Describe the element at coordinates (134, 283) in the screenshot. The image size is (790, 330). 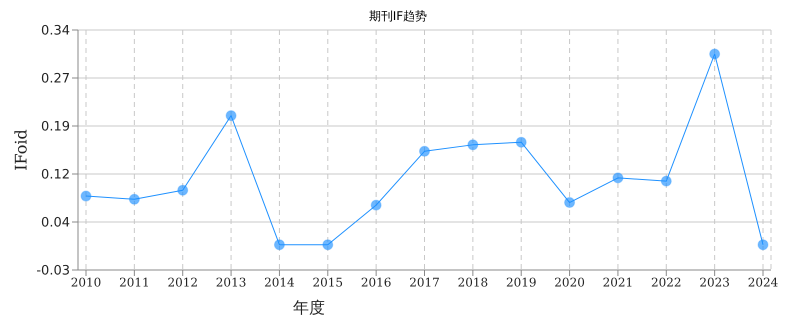
I see `x-tick-label: 2011` at that location.